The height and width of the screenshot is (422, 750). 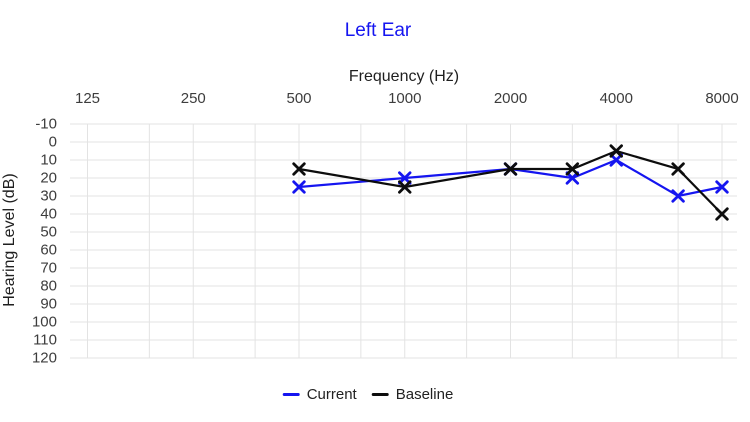 I want to click on y-tick-label-110: 110, so click(x=45, y=340).